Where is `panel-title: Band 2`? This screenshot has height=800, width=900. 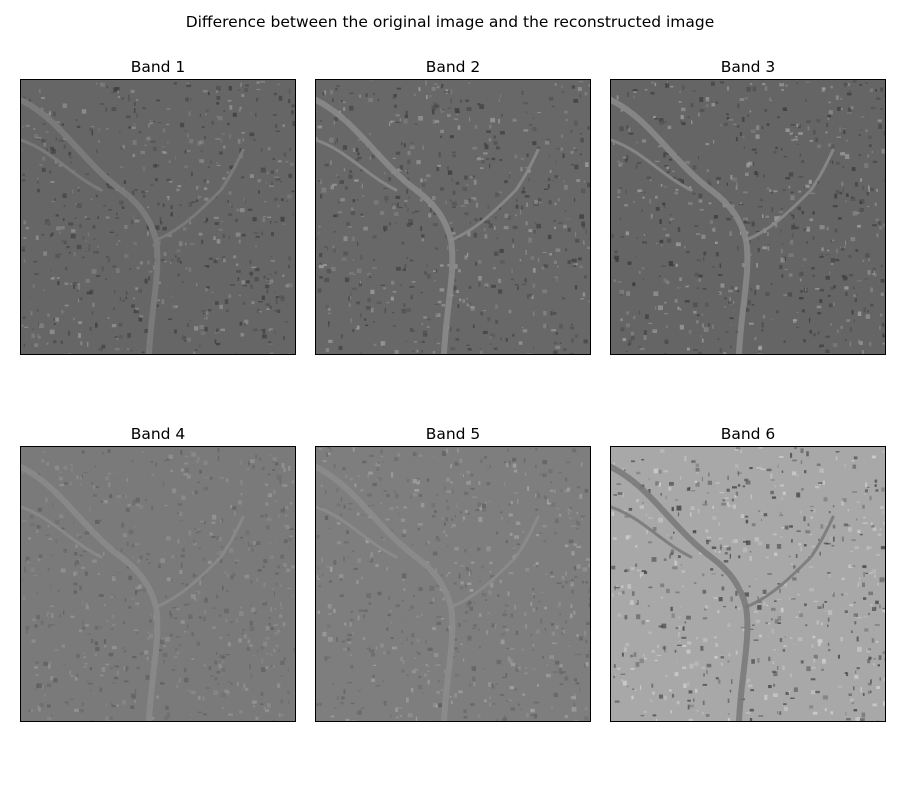
panel-title: Band 2 is located at coordinates (453, 67).